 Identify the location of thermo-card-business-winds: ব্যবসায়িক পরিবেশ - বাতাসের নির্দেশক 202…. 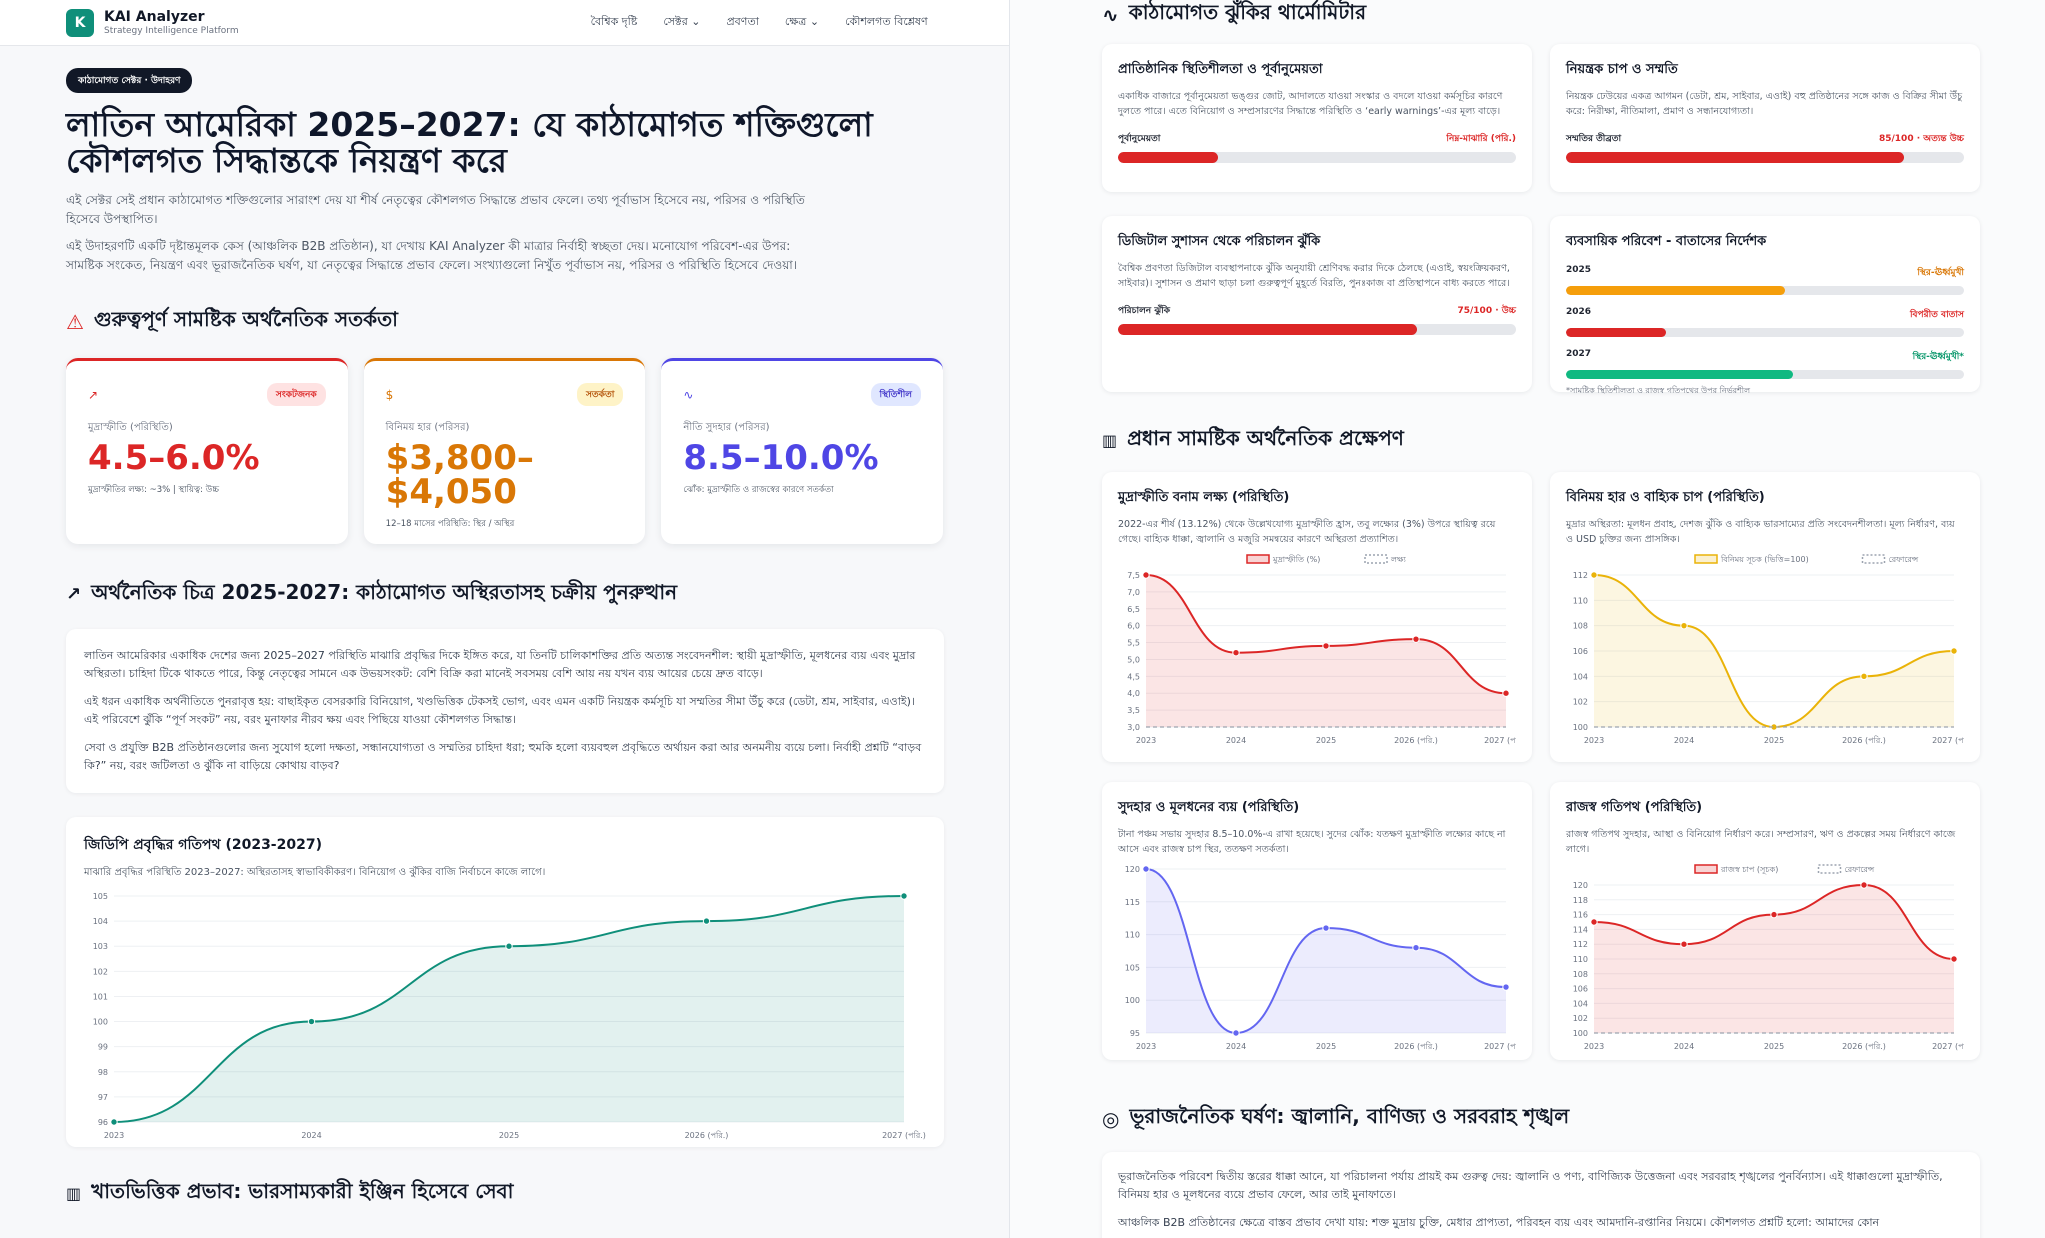
(1765, 305).